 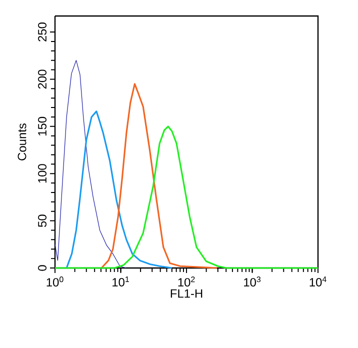 I want to click on y-tick-label: 250, so click(x=42, y=32).